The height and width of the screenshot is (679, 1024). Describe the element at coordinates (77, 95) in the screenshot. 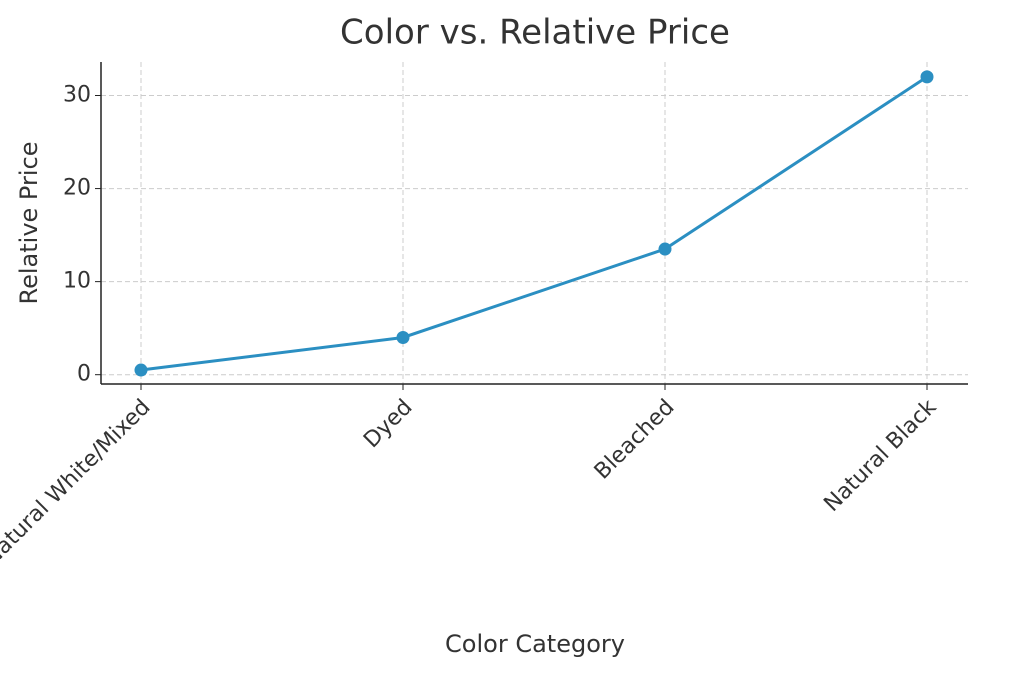

I see `y-tick-label: 30` at that location.